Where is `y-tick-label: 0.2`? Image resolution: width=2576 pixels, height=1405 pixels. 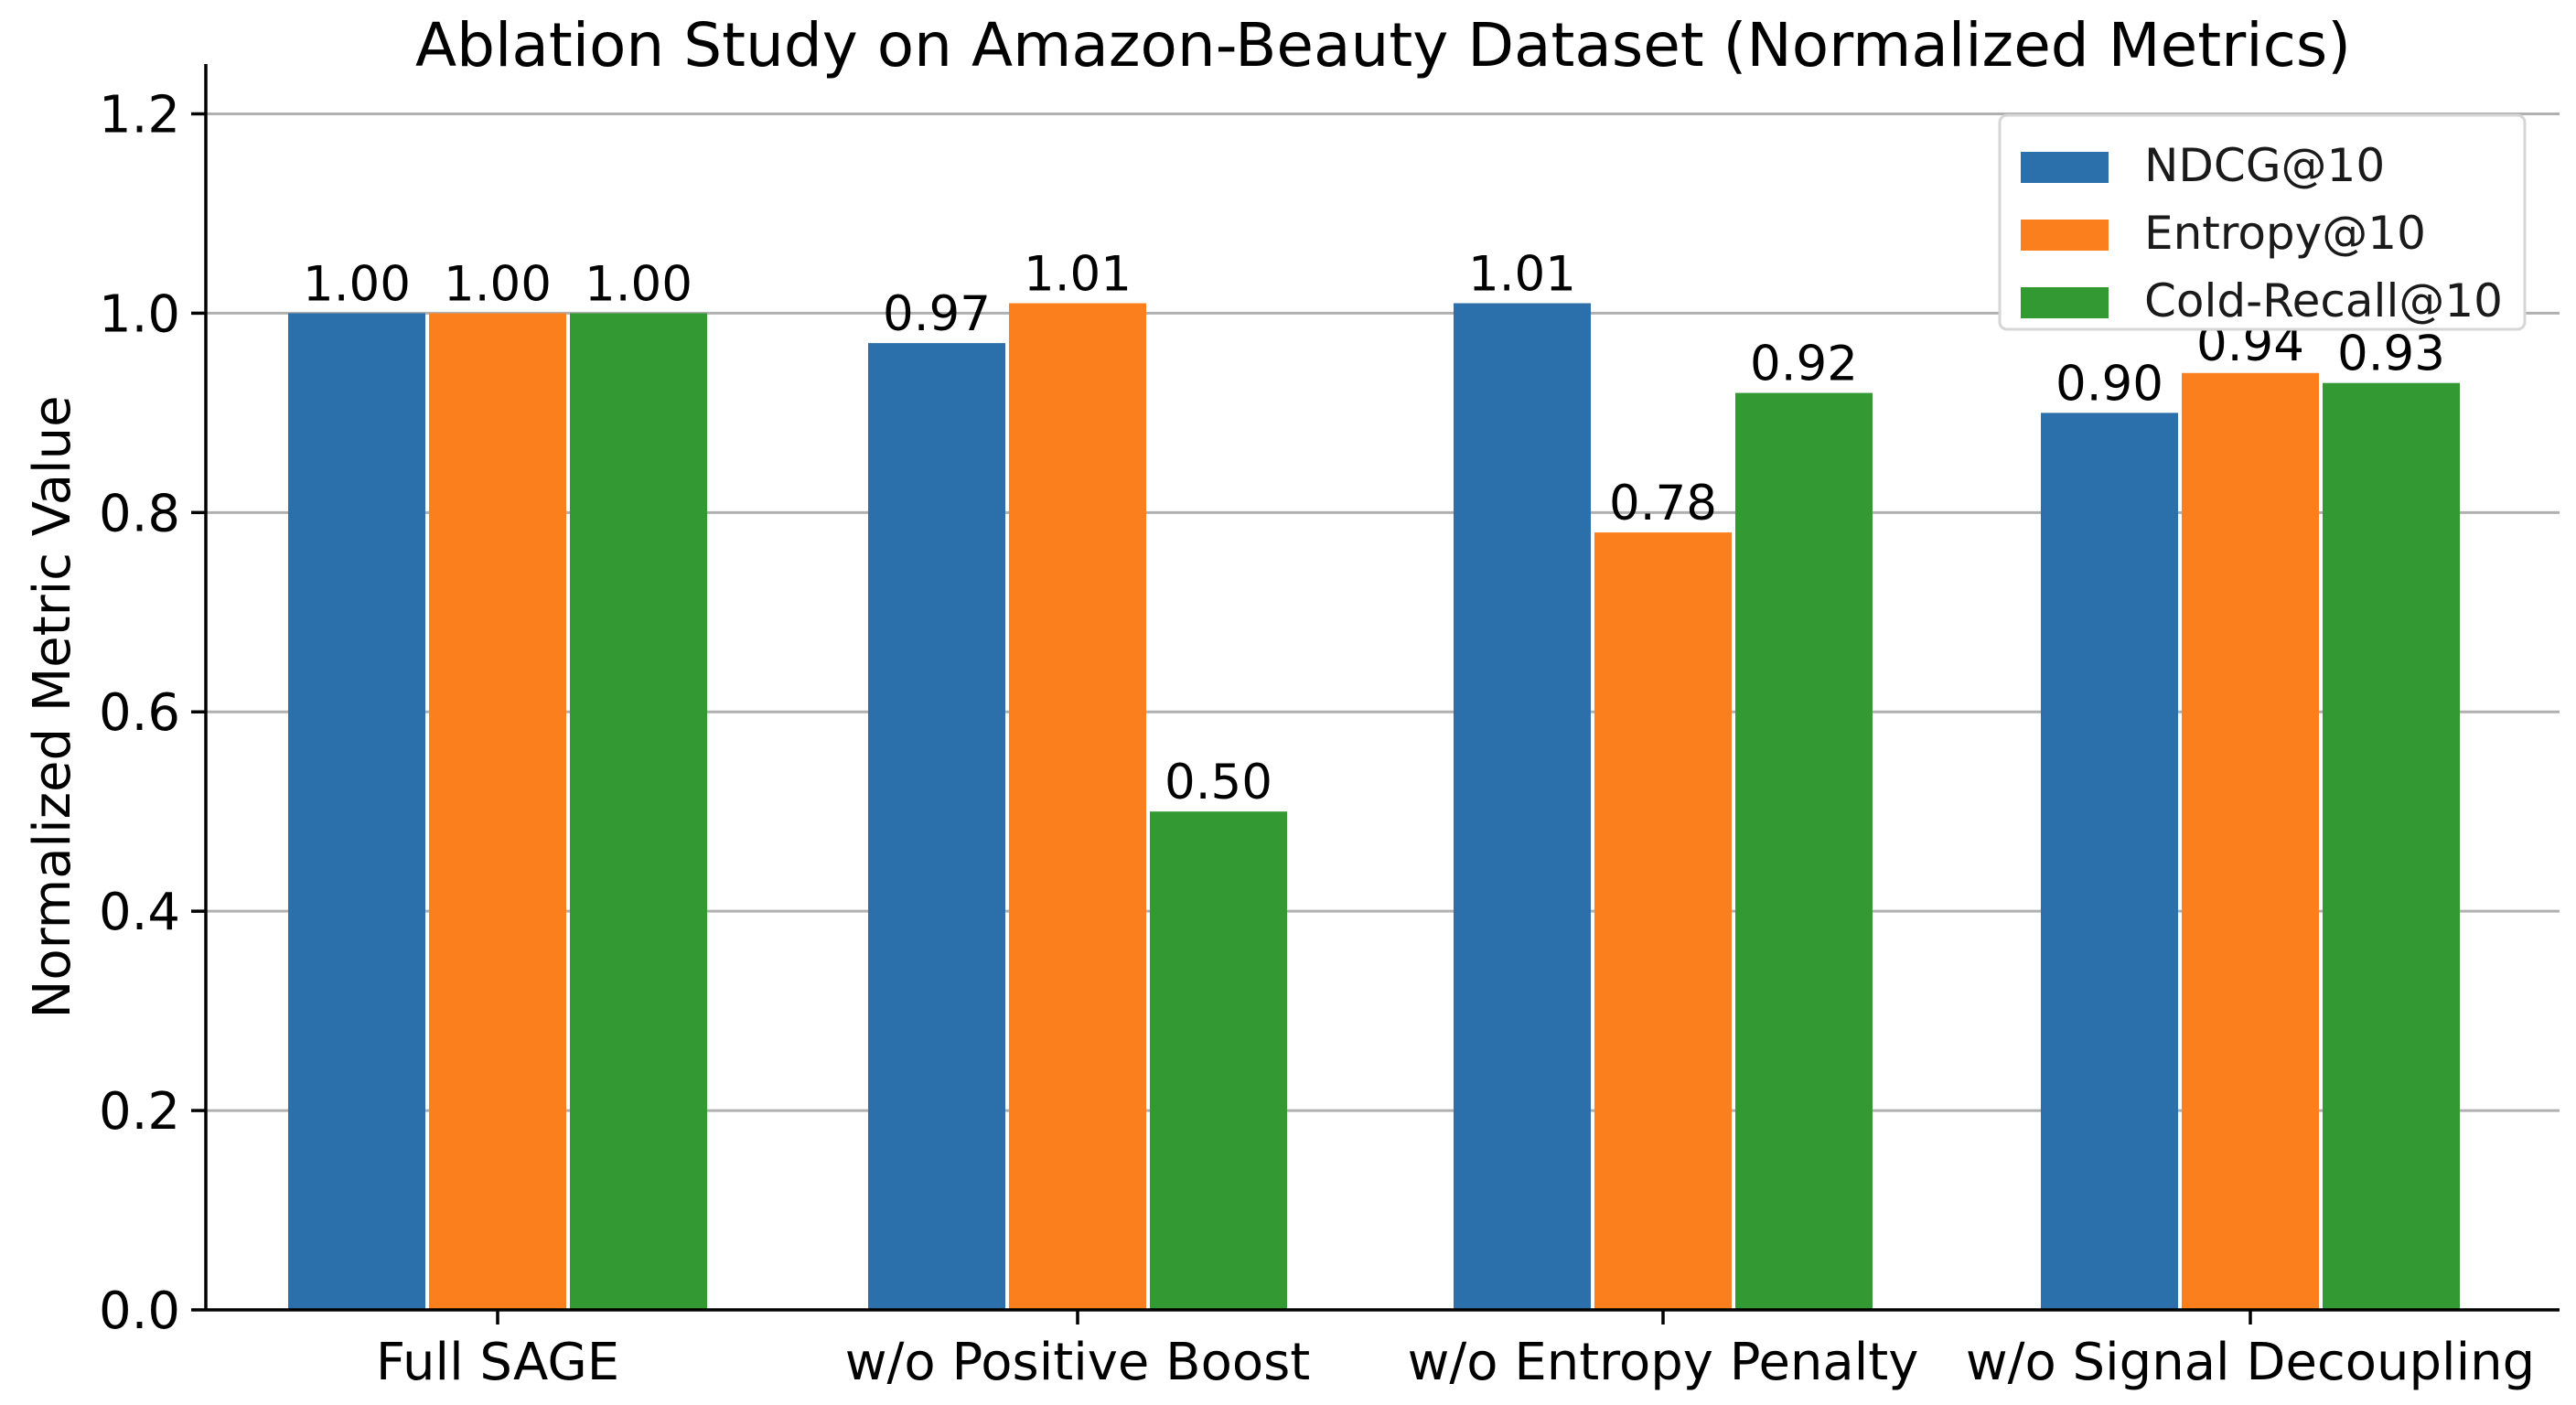
y-tick-label: 0.2 is located at coordinates (140, 1112).